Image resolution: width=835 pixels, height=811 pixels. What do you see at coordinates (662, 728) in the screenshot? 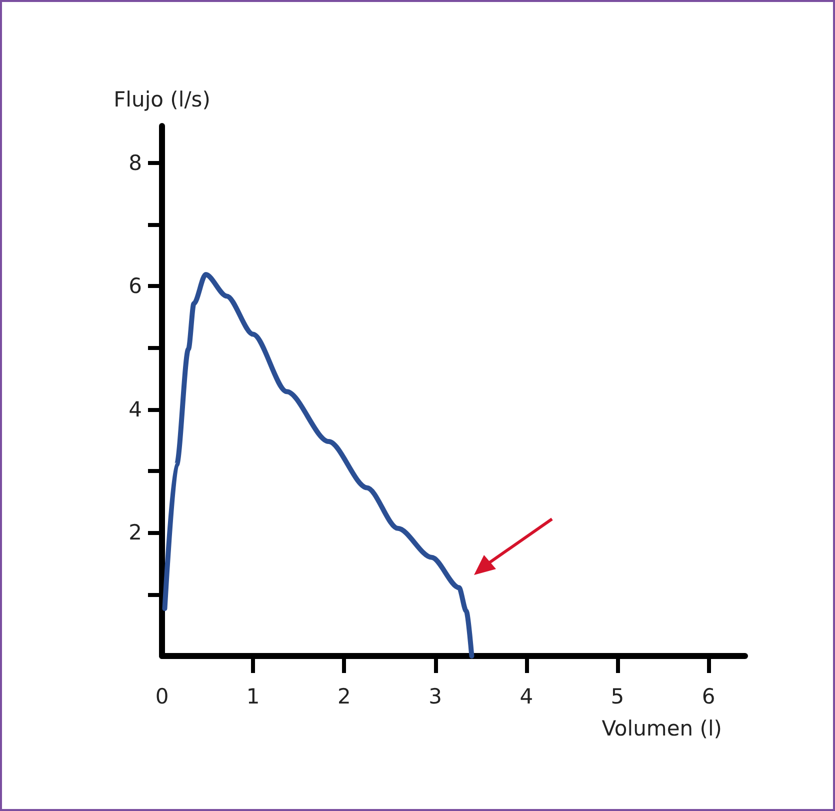
I see `x-axis-title: Volumen (l)` at bounding box center [662, 728].